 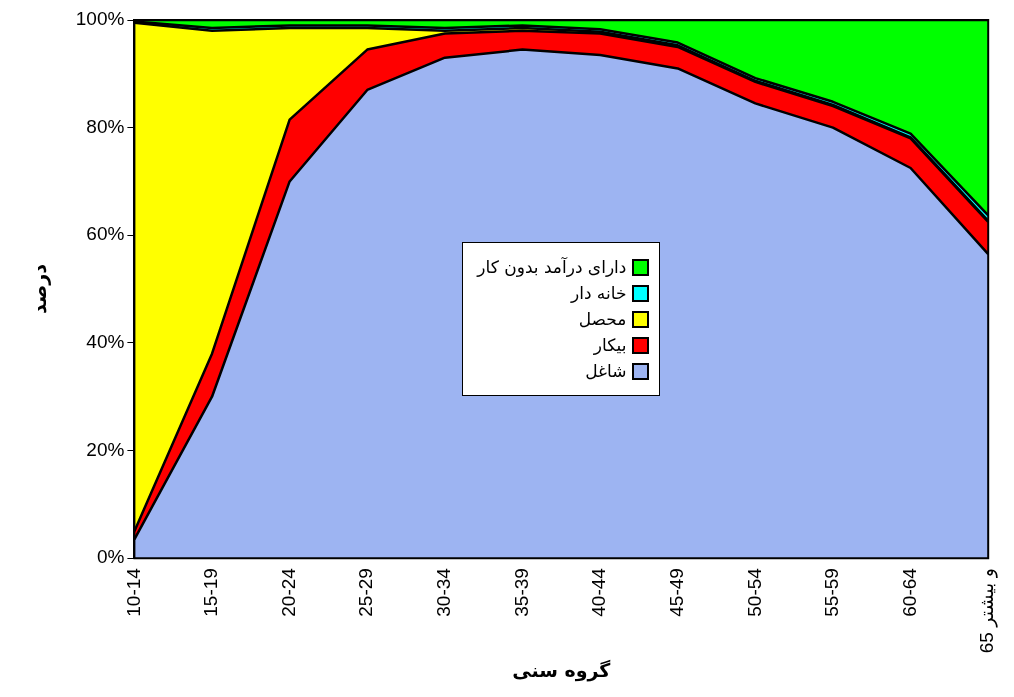 I want to click on x-tick-label: 55-59, so click(x=832, y=592).